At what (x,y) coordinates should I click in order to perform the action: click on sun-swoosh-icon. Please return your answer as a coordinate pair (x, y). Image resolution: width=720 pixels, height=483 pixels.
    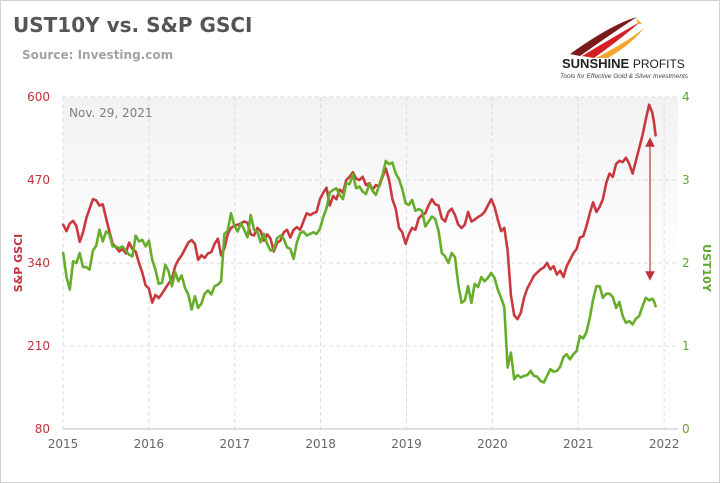
    Looking at the image, I should click on (607, 37).